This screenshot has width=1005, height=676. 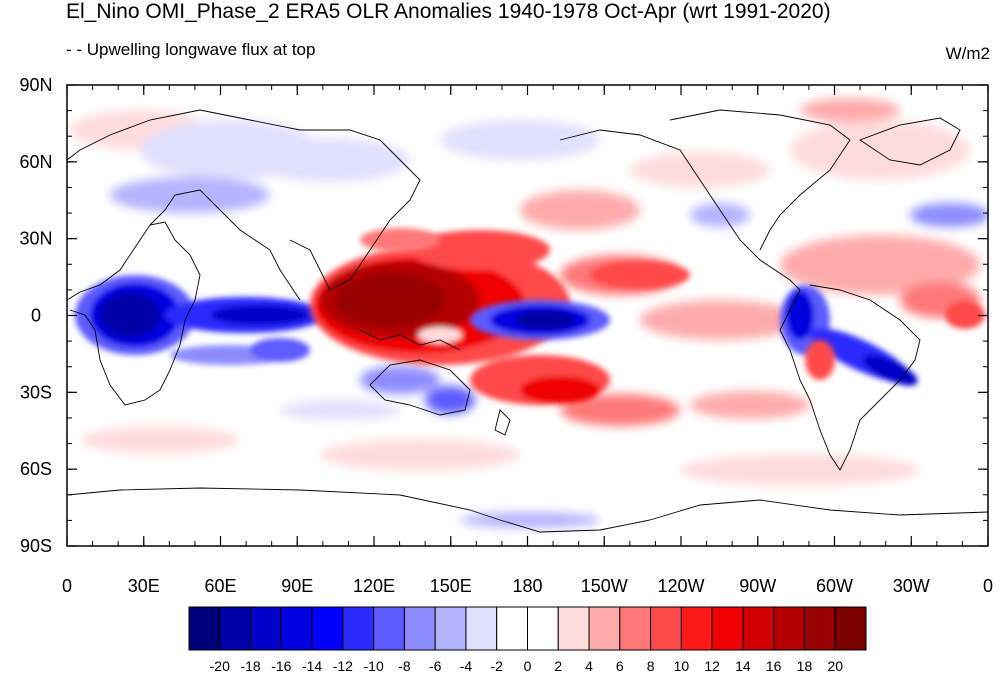 What do you see at coordinates (404, 666) in the screenshot?
I see `colorbar-tick-label: -8` at bounding box center [404, 666].